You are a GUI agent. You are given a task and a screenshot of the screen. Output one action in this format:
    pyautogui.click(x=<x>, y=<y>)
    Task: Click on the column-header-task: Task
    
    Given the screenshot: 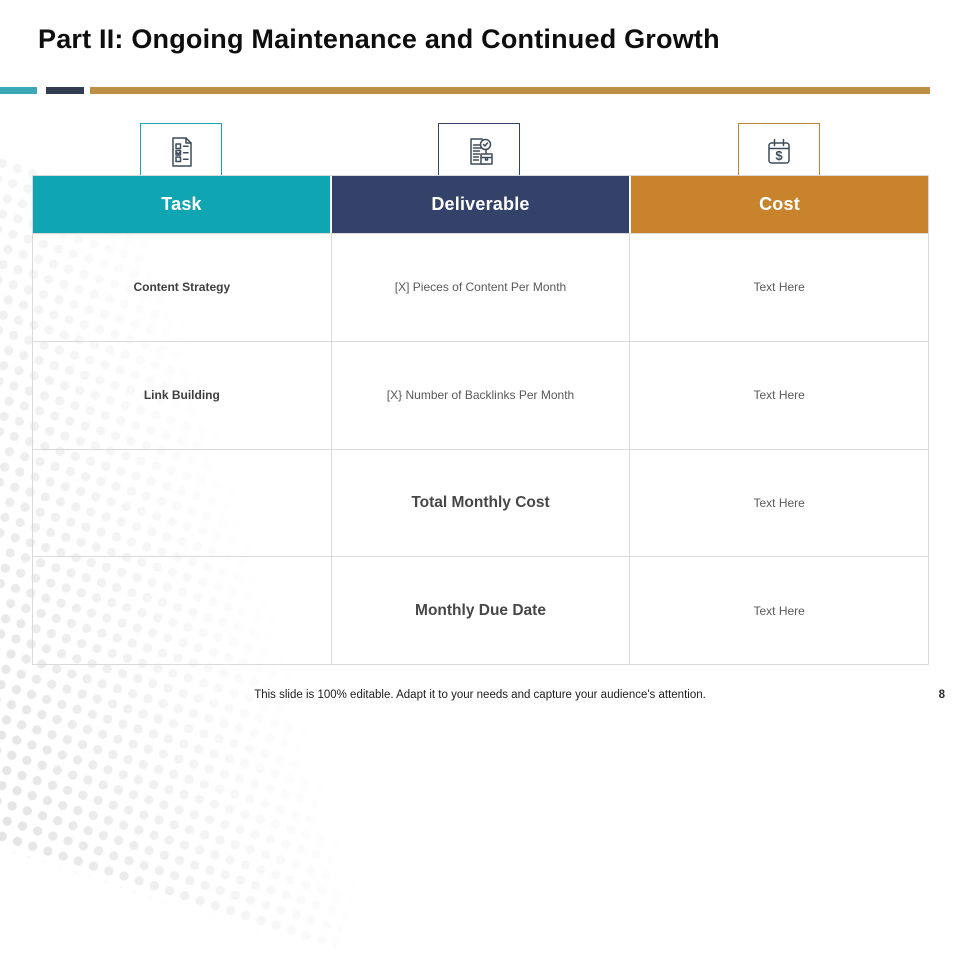 What is the action you would take?
    pyautogui.click(x=181, y=204)
    